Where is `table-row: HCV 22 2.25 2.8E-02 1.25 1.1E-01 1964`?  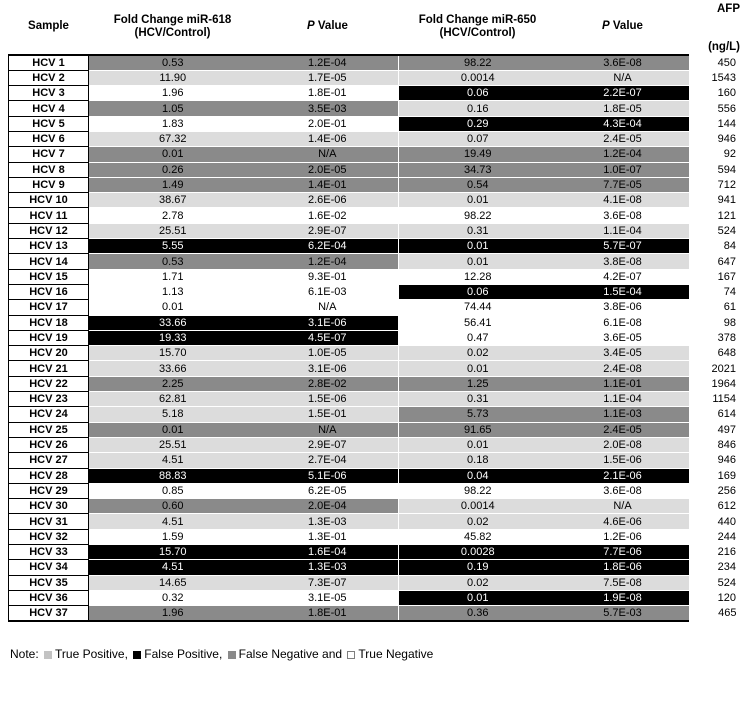 table-row: HCV 22 2.25 2.8E-02 1.25 1.1E-01 1964 is located at coordinates (375, 384).